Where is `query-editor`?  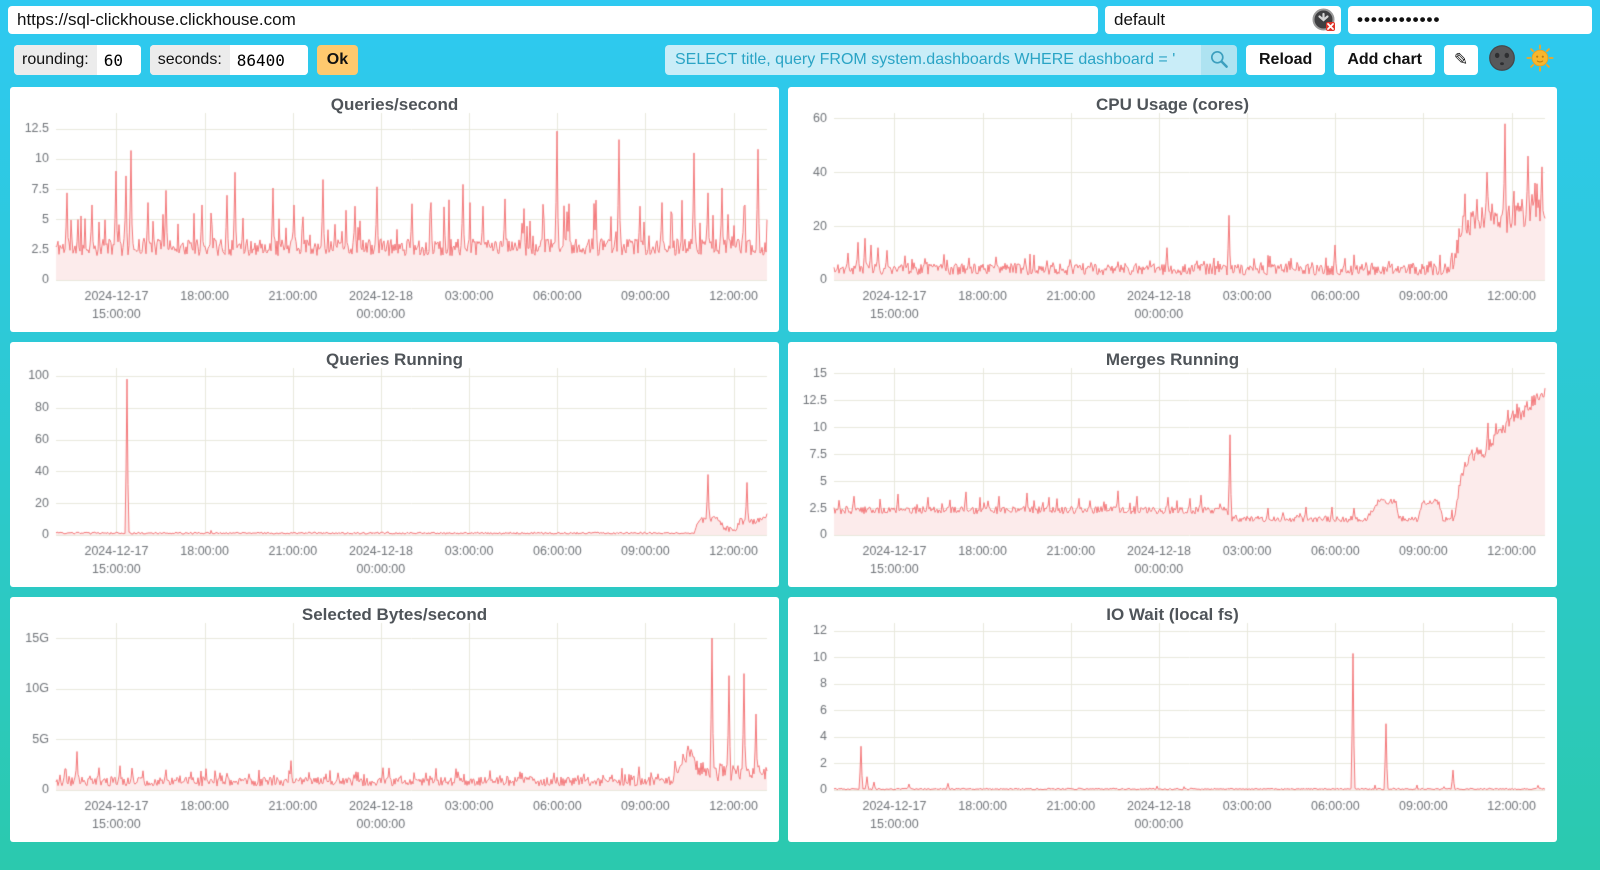 query-editor is located at coordinates (950, 60).